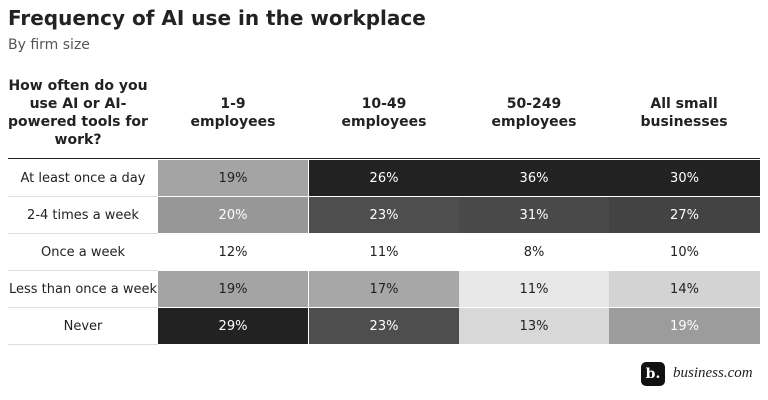  Describe the element at coordinates (713, 373) in the screenshot. I see `source: business.com` at that location.